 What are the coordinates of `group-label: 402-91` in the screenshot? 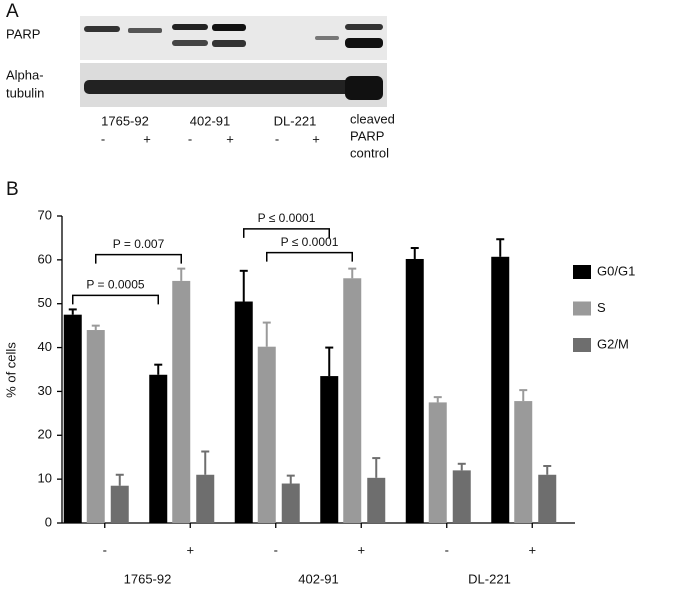 It's located at (318, 578).